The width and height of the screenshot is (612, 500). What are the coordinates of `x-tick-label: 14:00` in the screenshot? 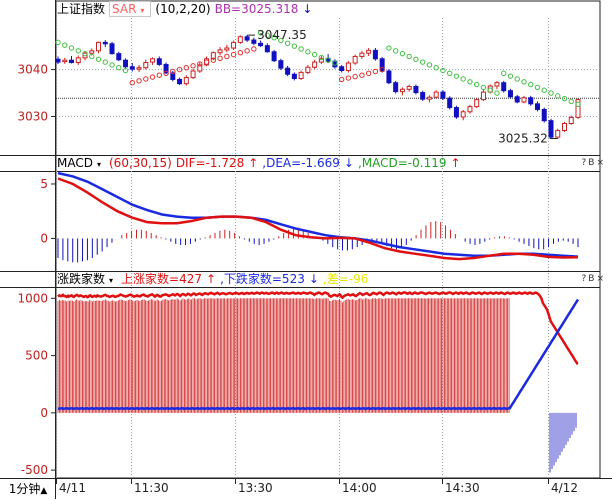 It's located at (359, 488).